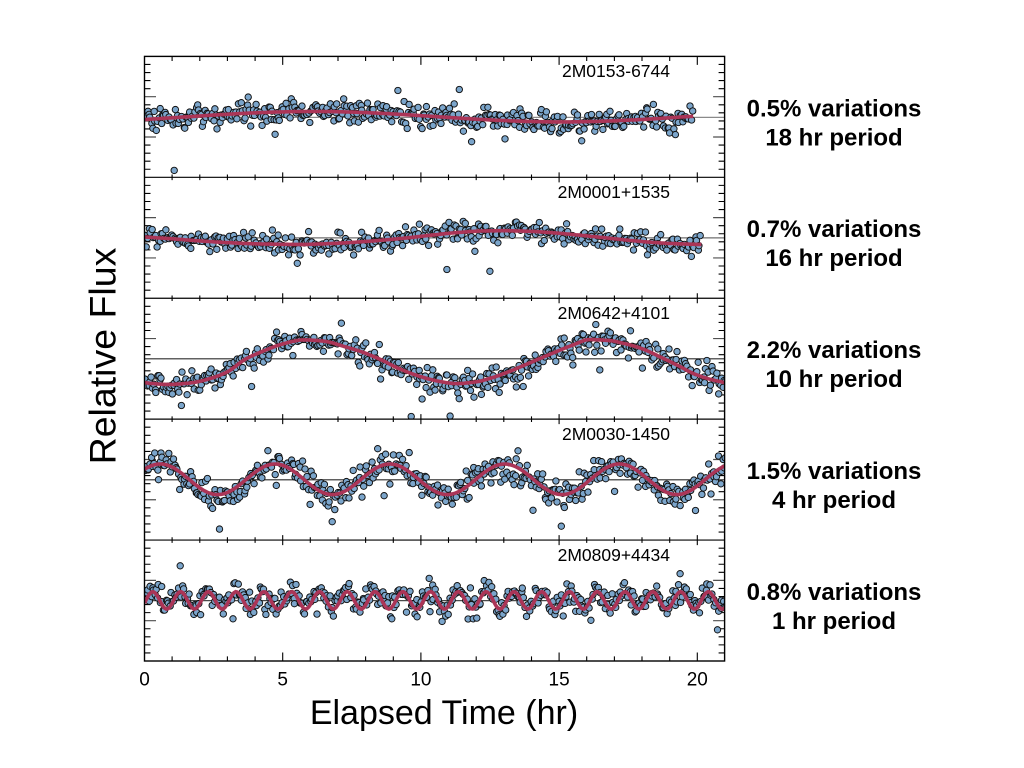  I want to click on svg-text: 15, so click(559, 680).